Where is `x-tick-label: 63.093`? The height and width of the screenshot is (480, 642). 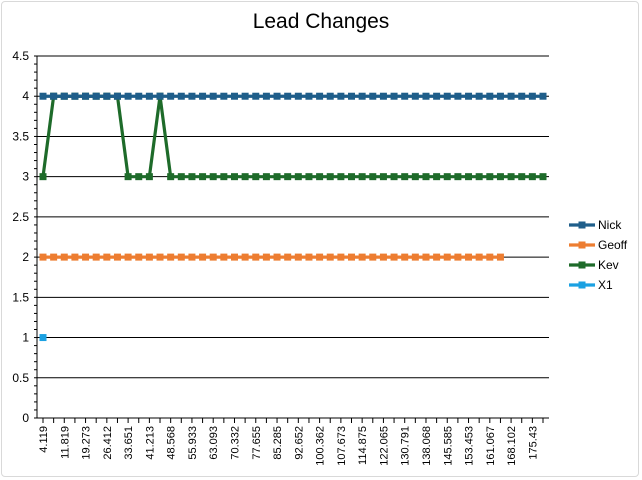 x-tick-label: 63.093 is located at coordinates (214, 443).